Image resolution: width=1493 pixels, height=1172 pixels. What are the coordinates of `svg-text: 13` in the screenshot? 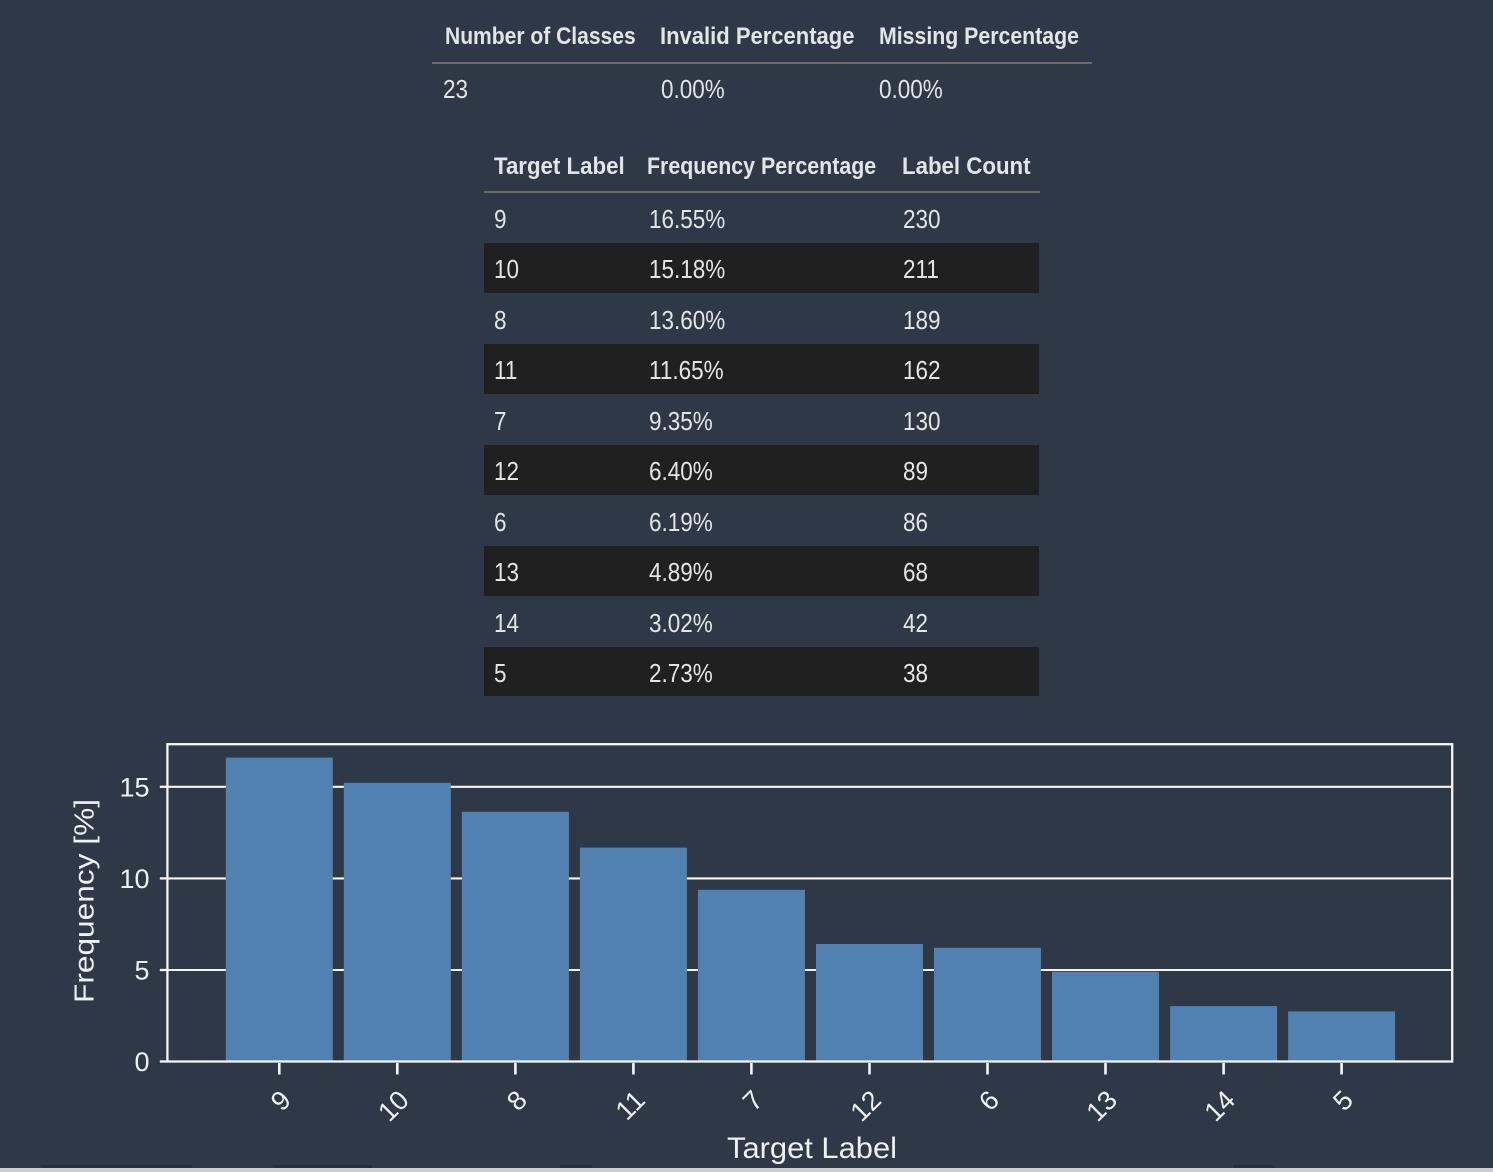 It's located at (1101, 1106).